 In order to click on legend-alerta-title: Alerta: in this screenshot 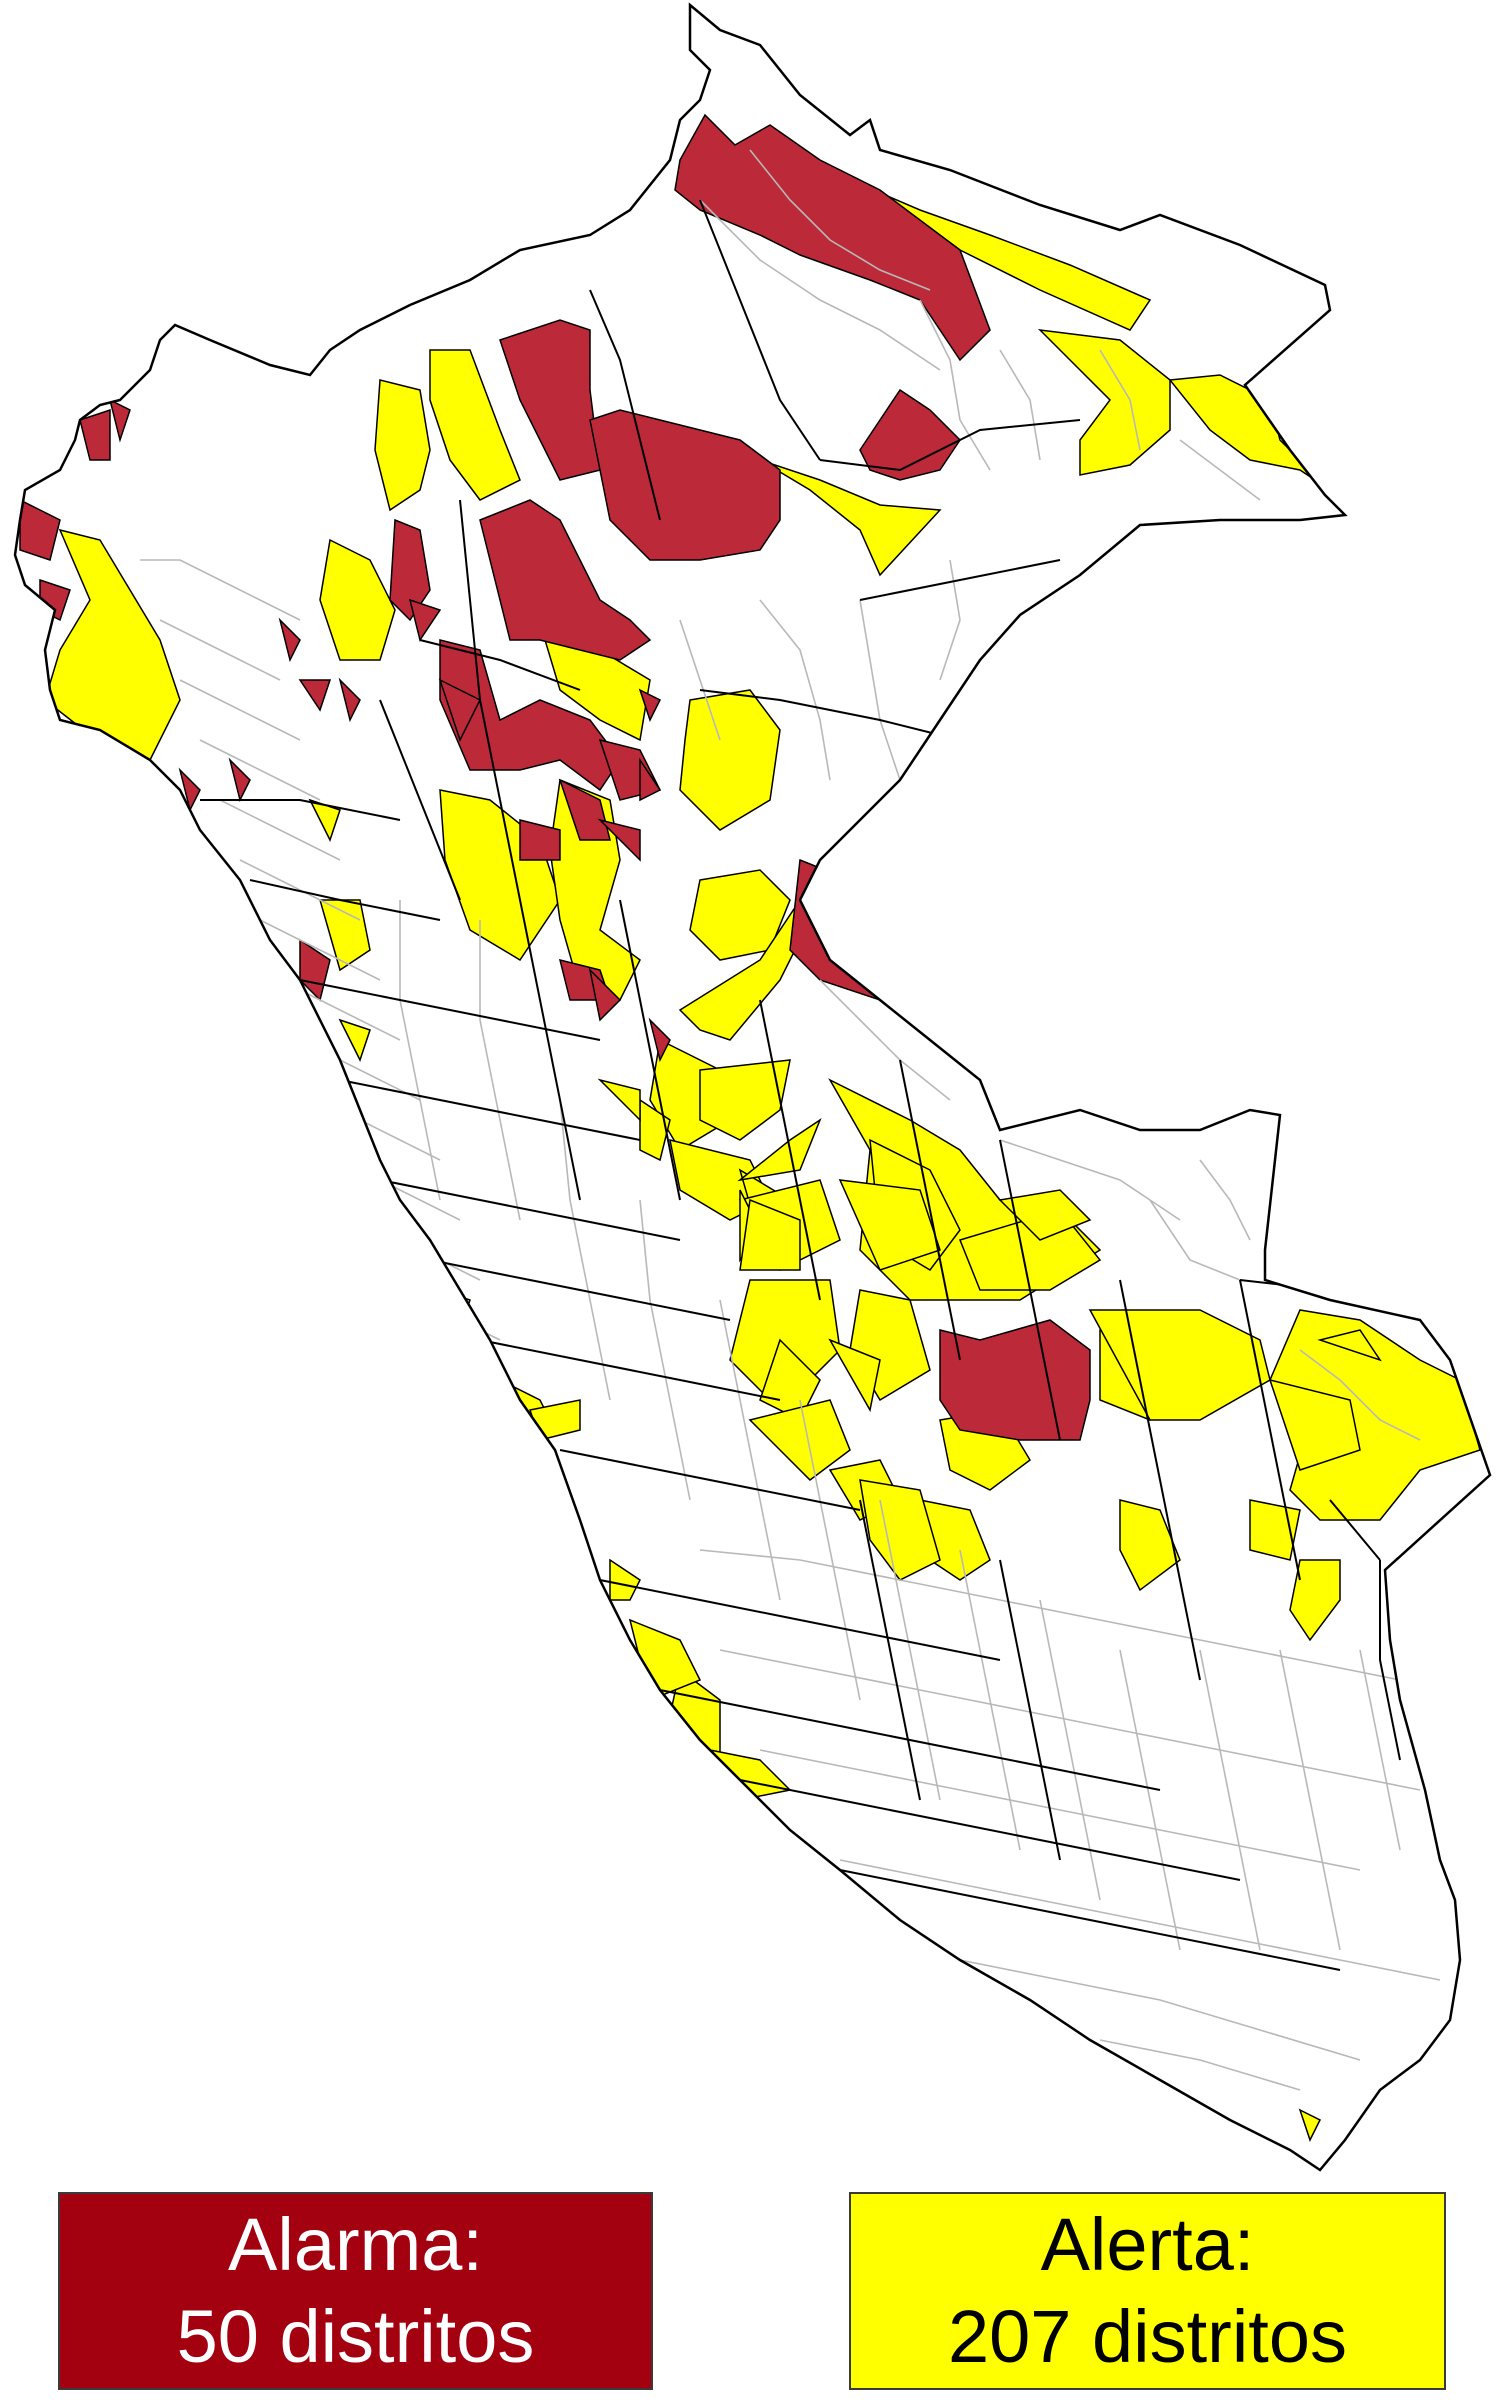, I will do `click(1147, 2244)`.